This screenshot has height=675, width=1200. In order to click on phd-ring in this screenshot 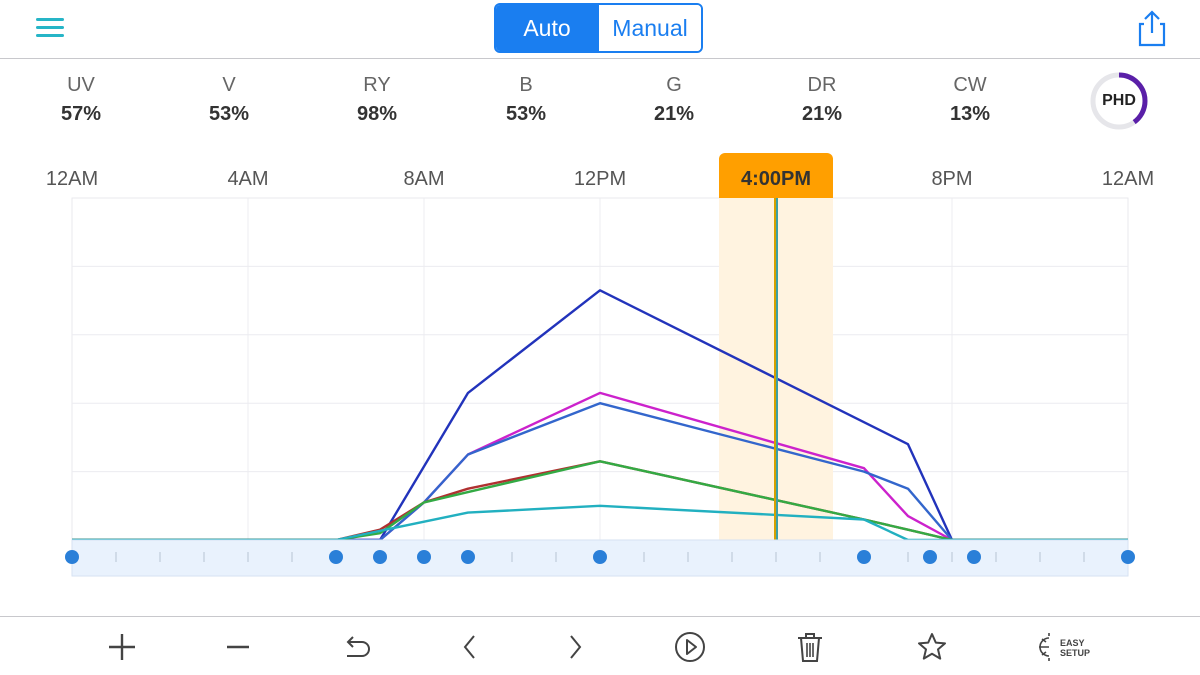, I will do `click(1119, 101)`.